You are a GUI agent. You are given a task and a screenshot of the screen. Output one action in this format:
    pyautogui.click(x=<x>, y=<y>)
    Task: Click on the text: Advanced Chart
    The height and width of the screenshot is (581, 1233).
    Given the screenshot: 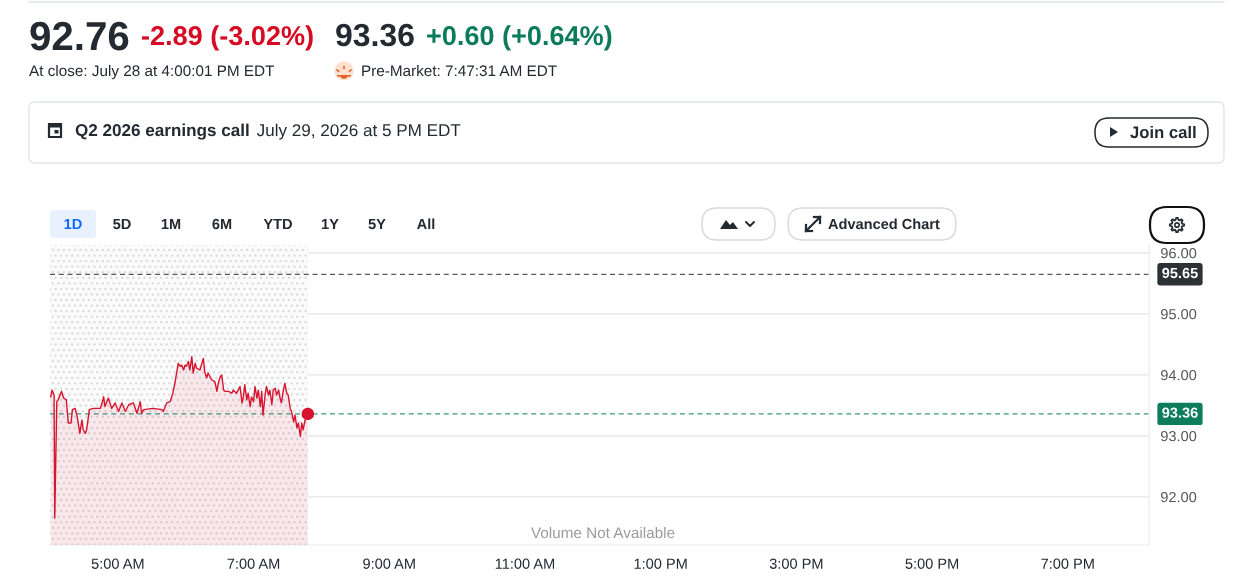 What is the action you would take?
    pyautogui.click(x=884, y=224)
    